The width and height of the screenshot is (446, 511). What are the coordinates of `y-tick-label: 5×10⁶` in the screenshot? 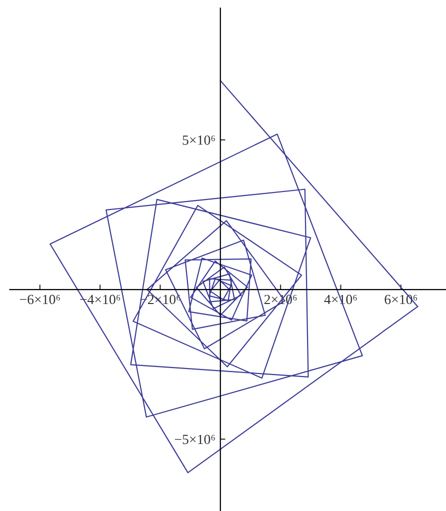 It's located at (198, 140).